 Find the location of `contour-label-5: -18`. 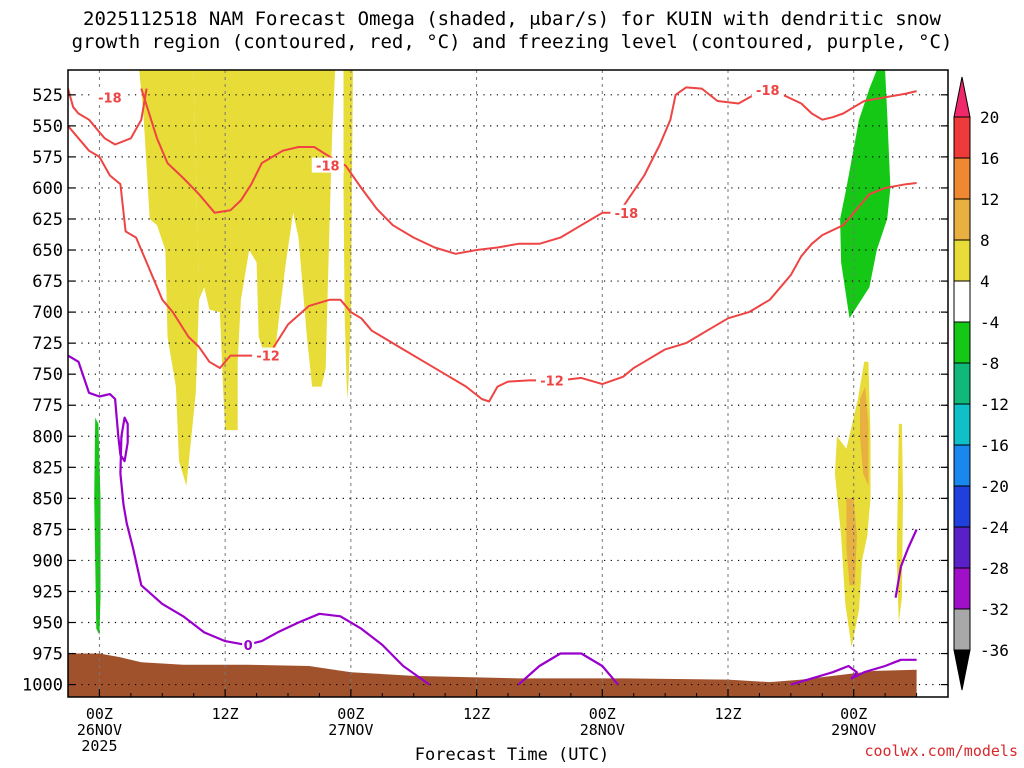

contour-label-5: -18 is located at coordinates (768, 91).